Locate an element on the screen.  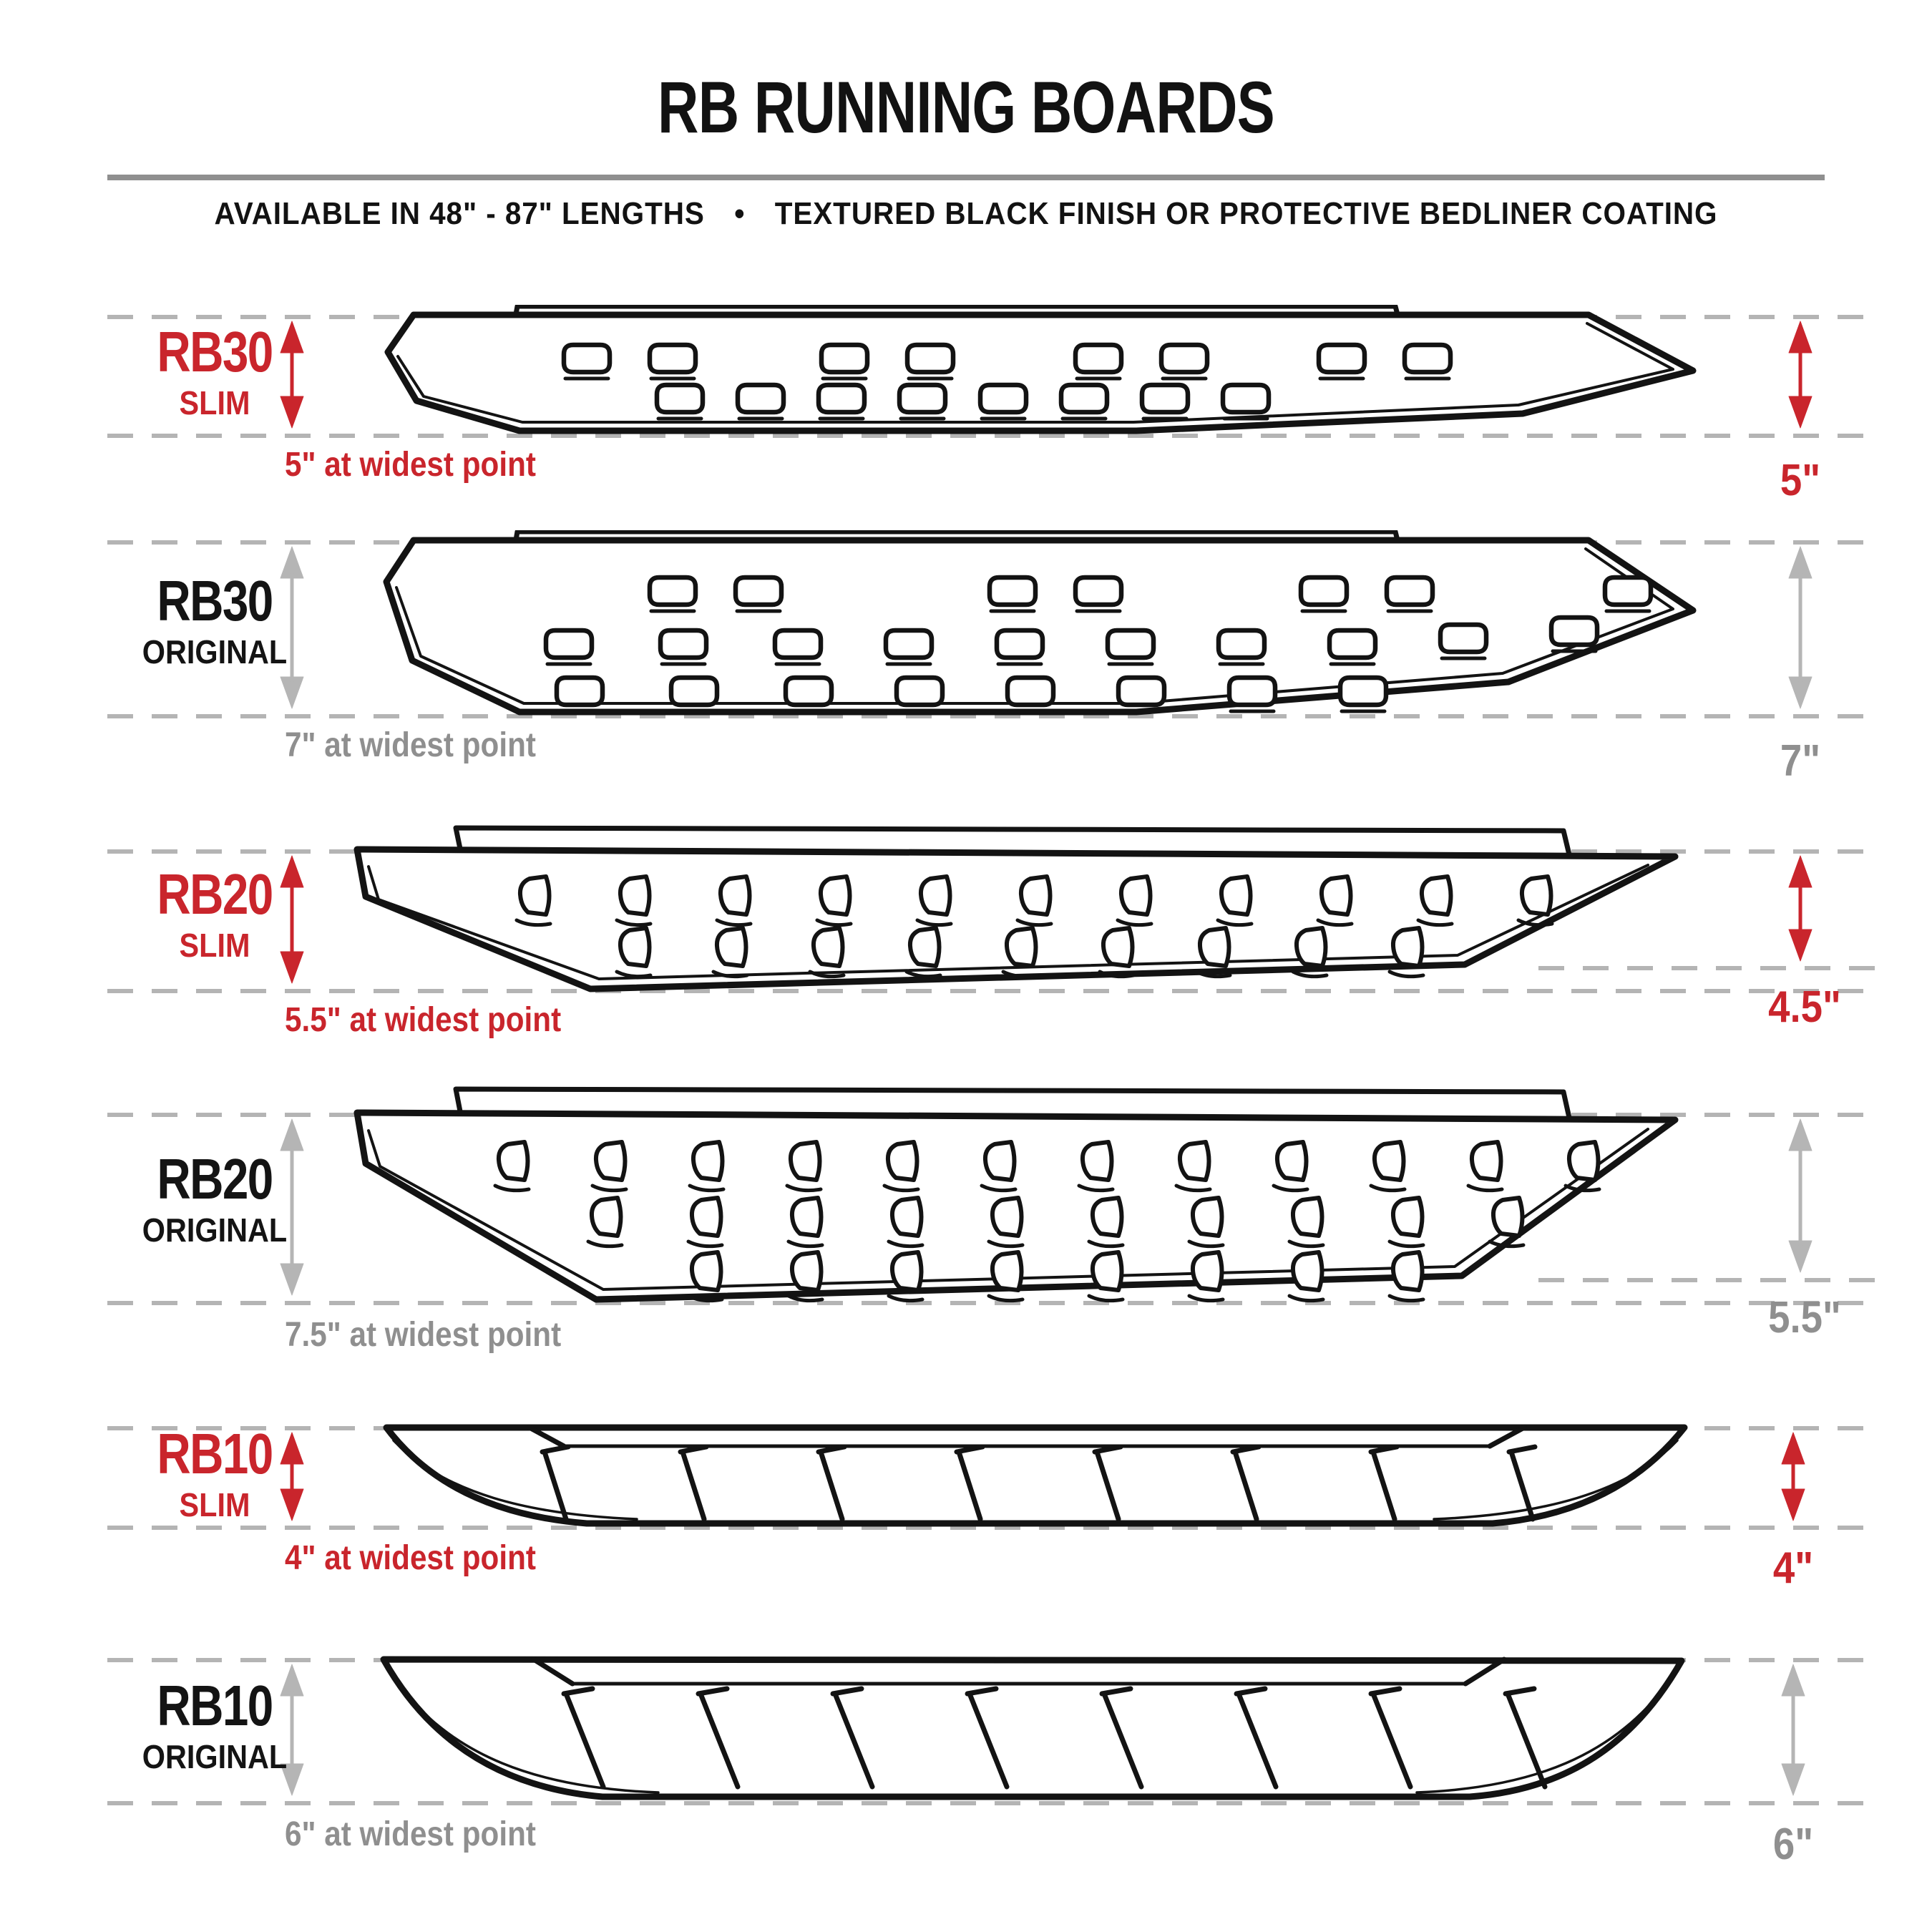
width-measurement: 4" at widest point is located at coordinates (410, 1558).